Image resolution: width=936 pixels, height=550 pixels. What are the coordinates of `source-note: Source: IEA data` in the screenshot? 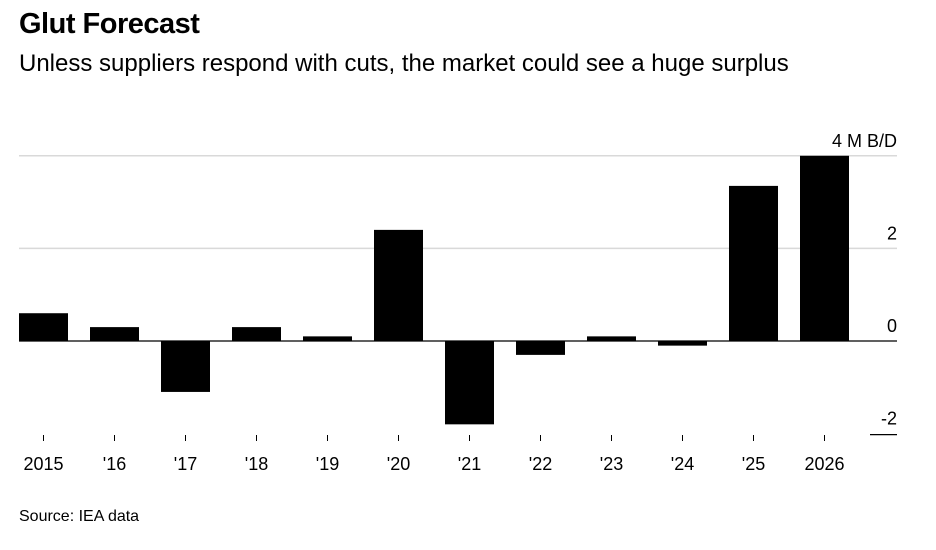 It's located at (79, 516).